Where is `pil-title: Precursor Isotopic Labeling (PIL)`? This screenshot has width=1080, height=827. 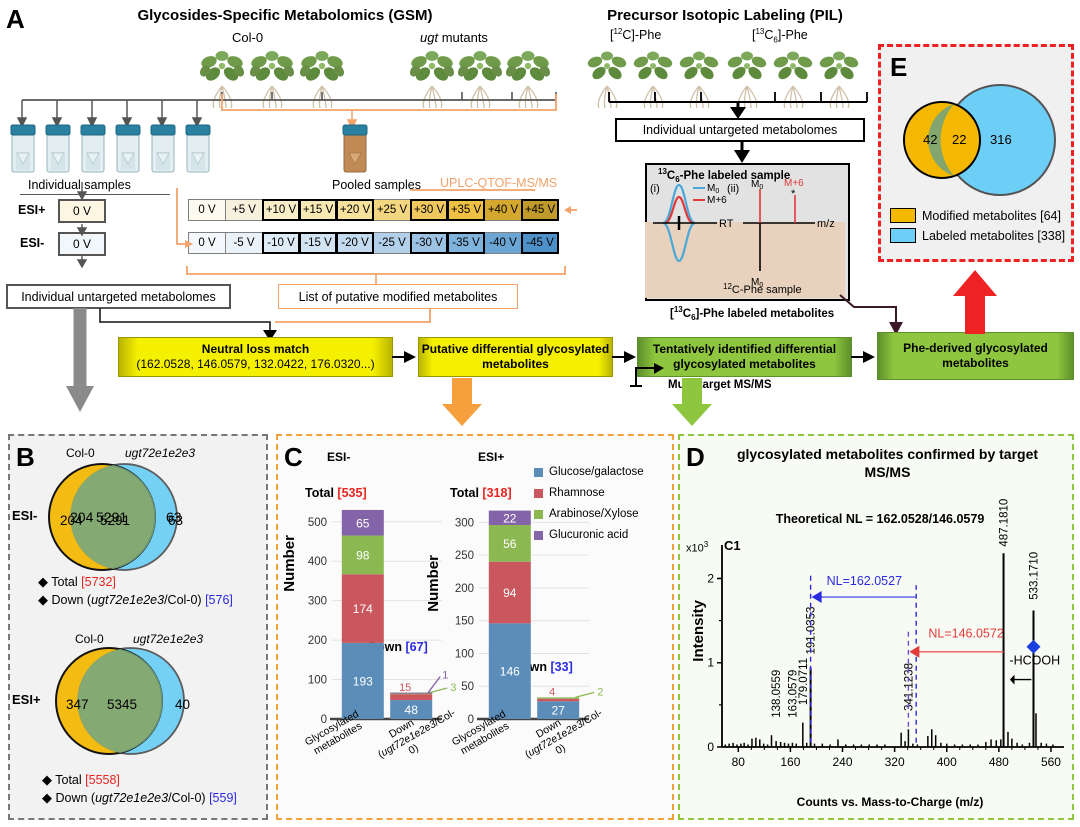 pil-title: Precursor Isotopic Labeling (PIL) is located at coordinates (725, 15).